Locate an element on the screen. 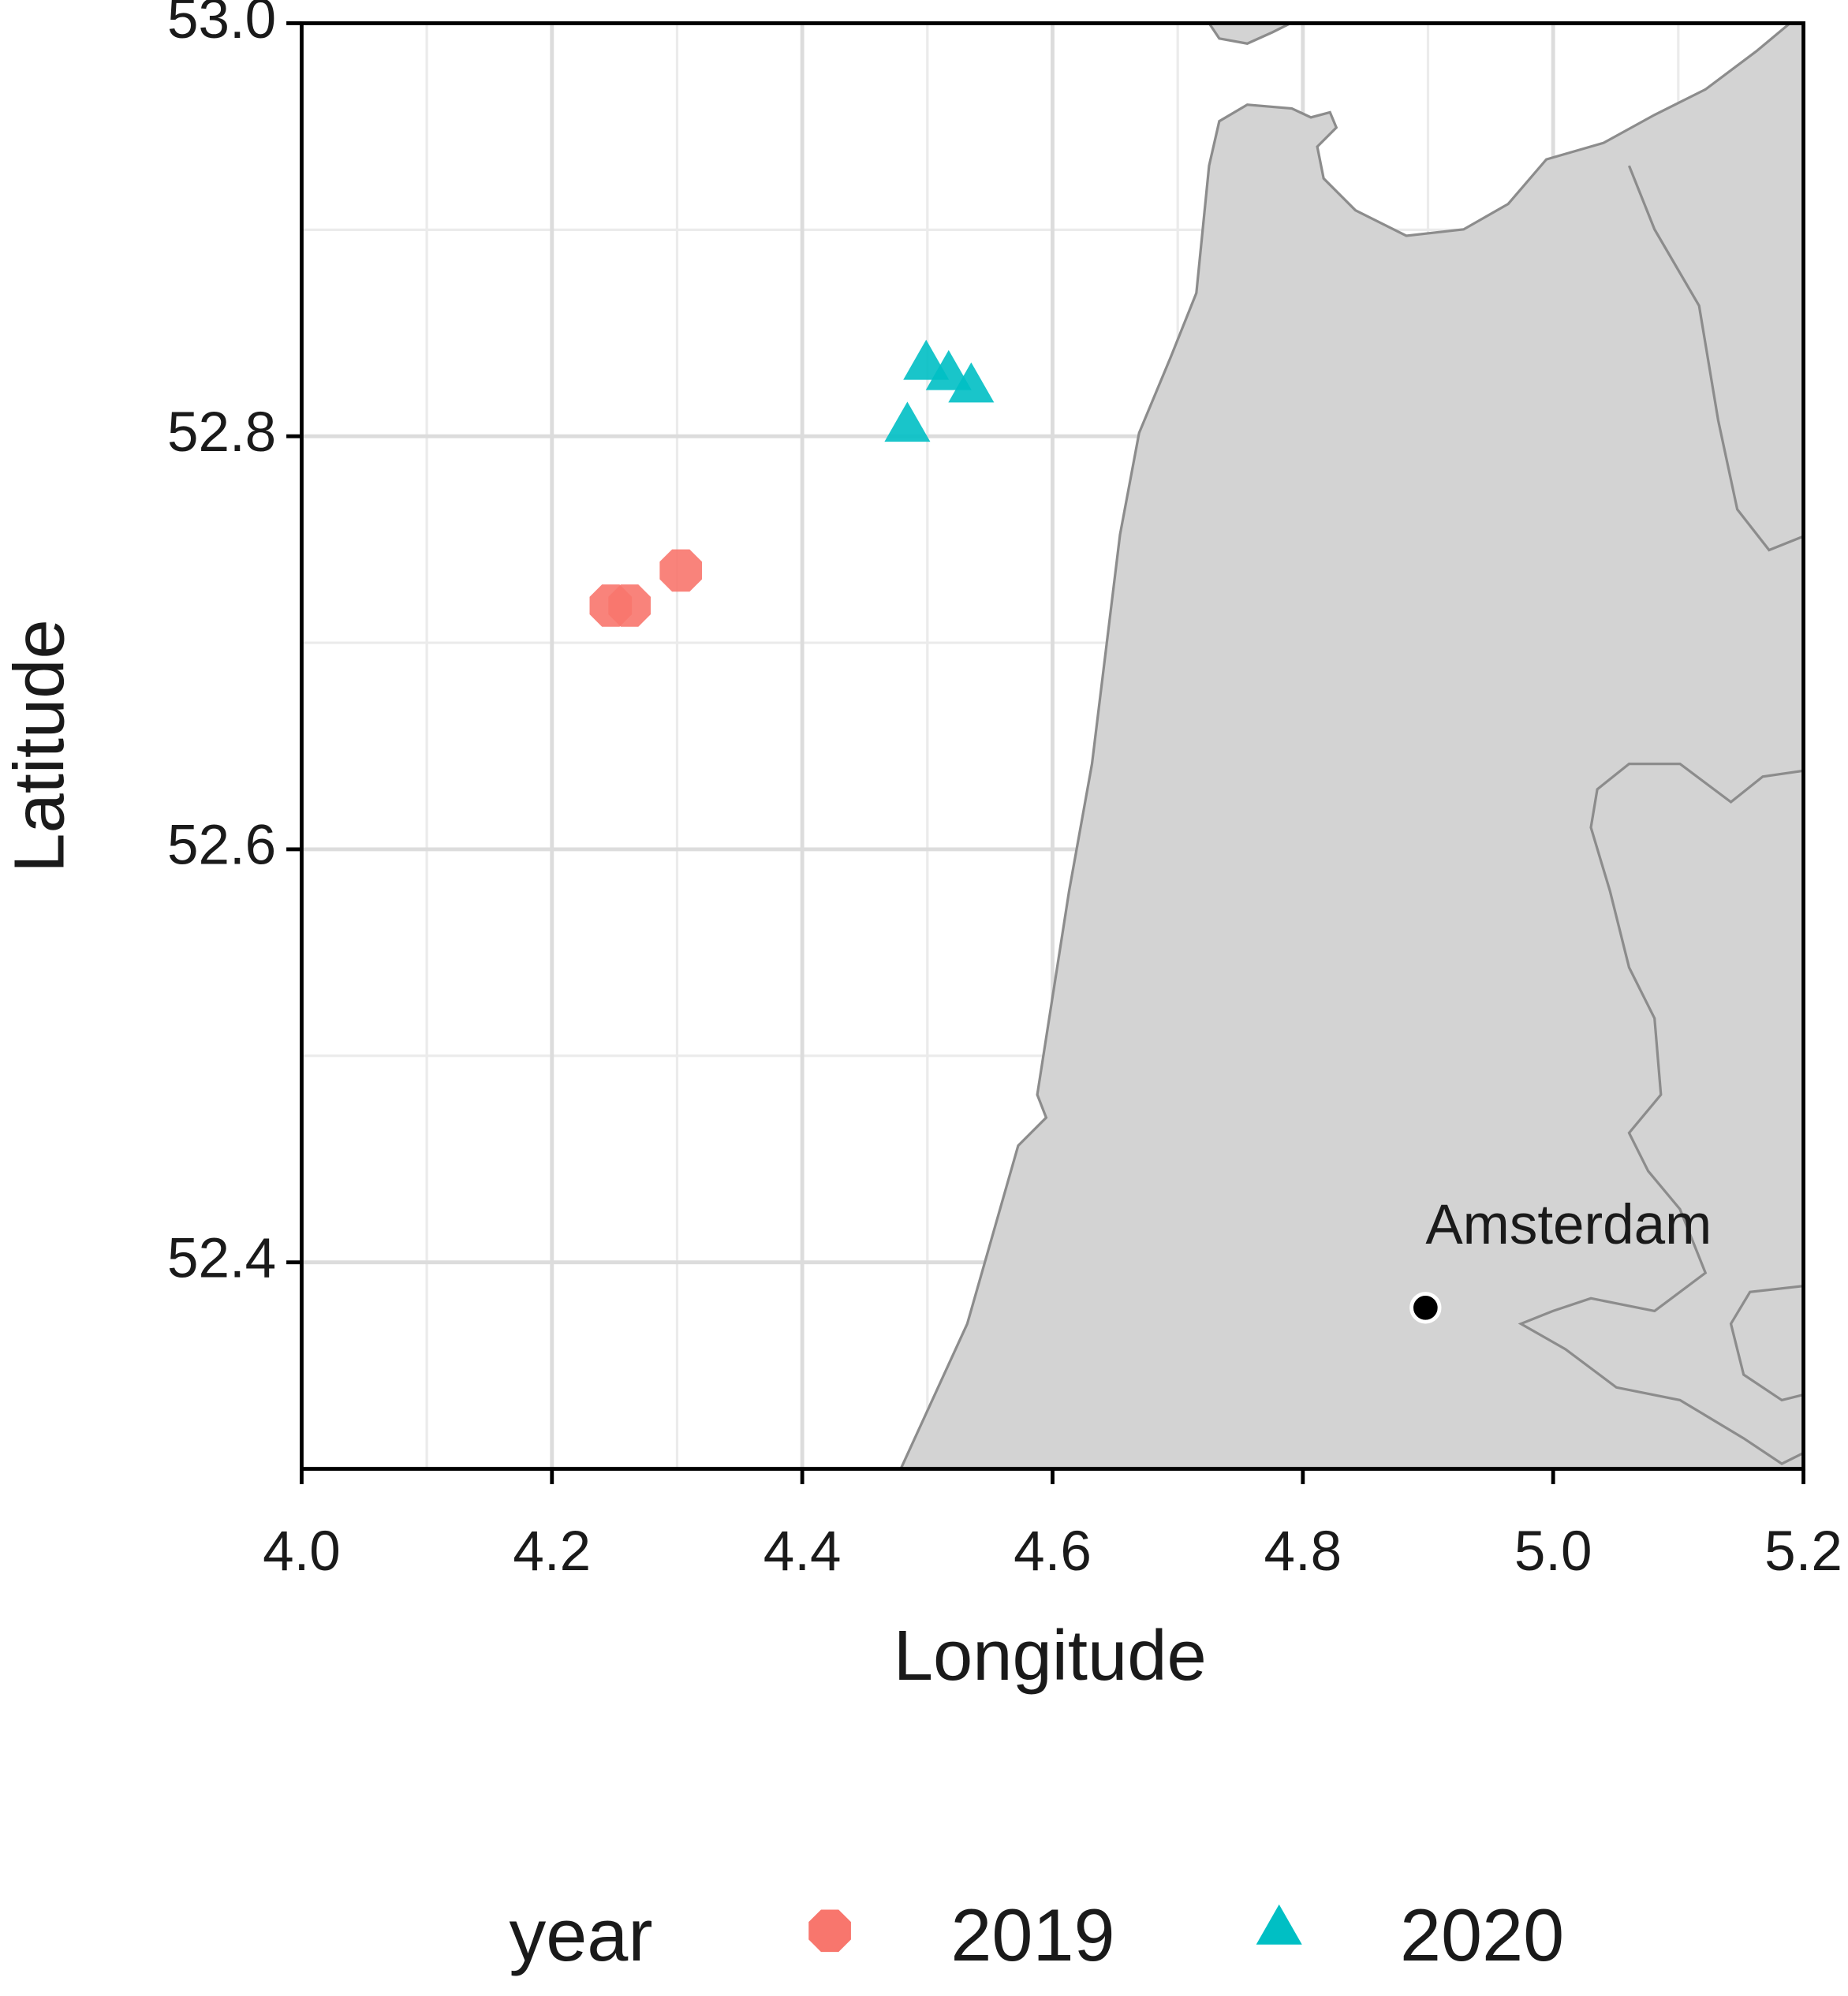  annotation-label: Amsterdam is located at coordinates (1568, 1225).